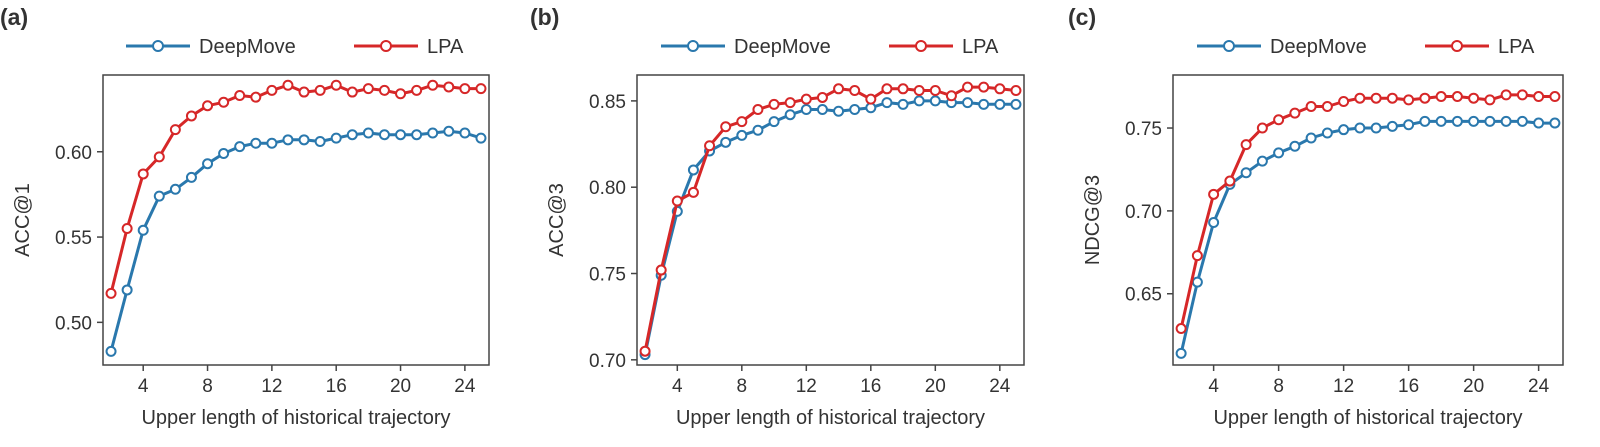  I want to click on series-line-lpa, so click(295, 188).